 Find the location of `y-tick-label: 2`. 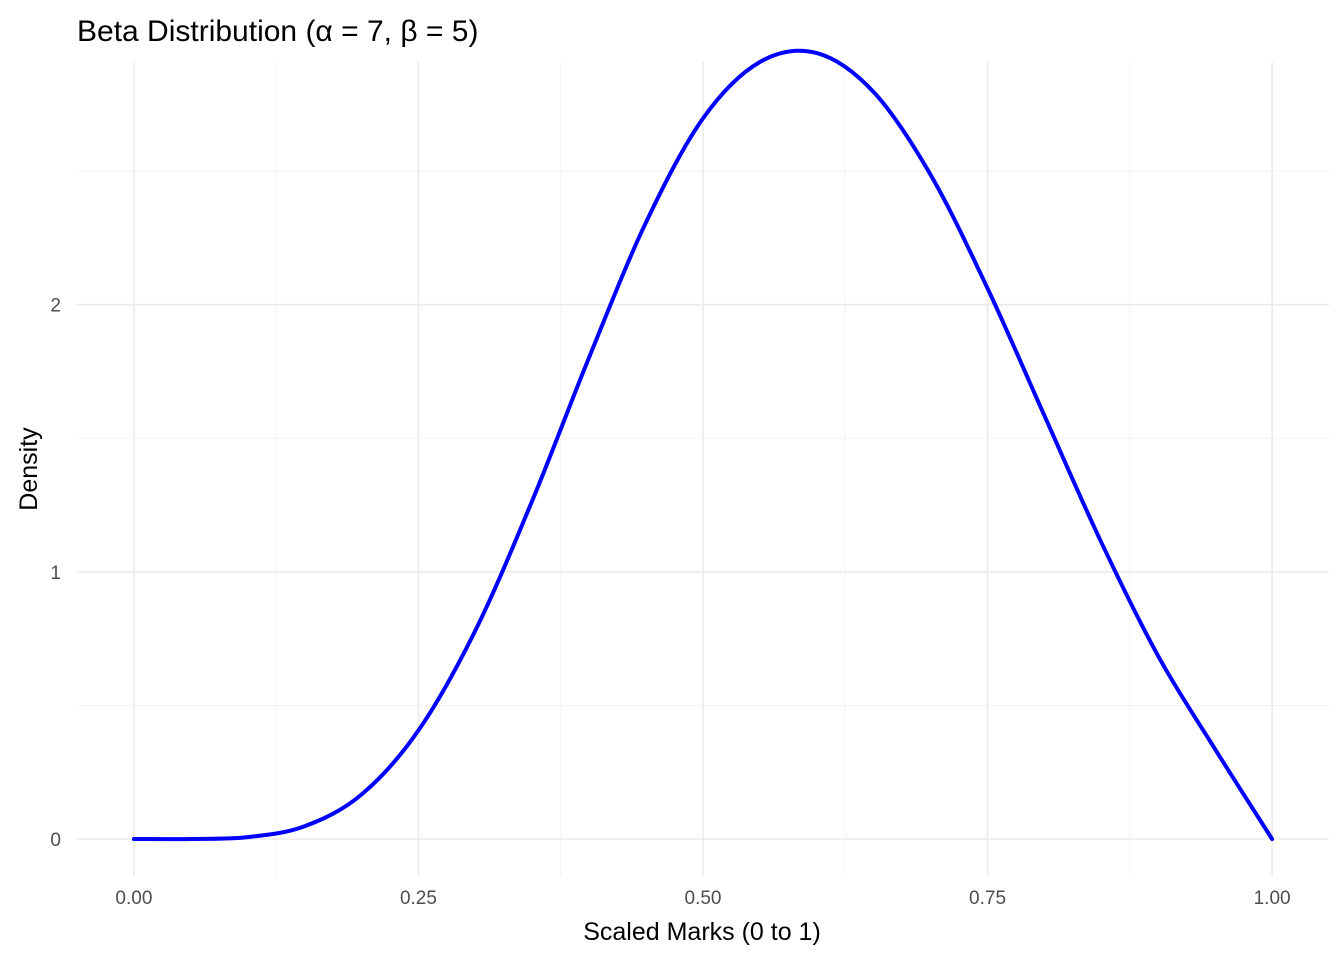

y-tick-label: 2 is located at coordinates (55, 306).